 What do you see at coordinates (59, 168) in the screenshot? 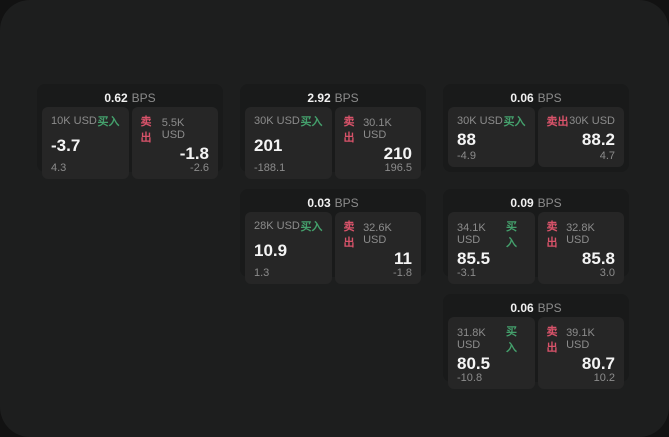
I see `buy-sub-value: 4.3` at bounding box center [59, 168].